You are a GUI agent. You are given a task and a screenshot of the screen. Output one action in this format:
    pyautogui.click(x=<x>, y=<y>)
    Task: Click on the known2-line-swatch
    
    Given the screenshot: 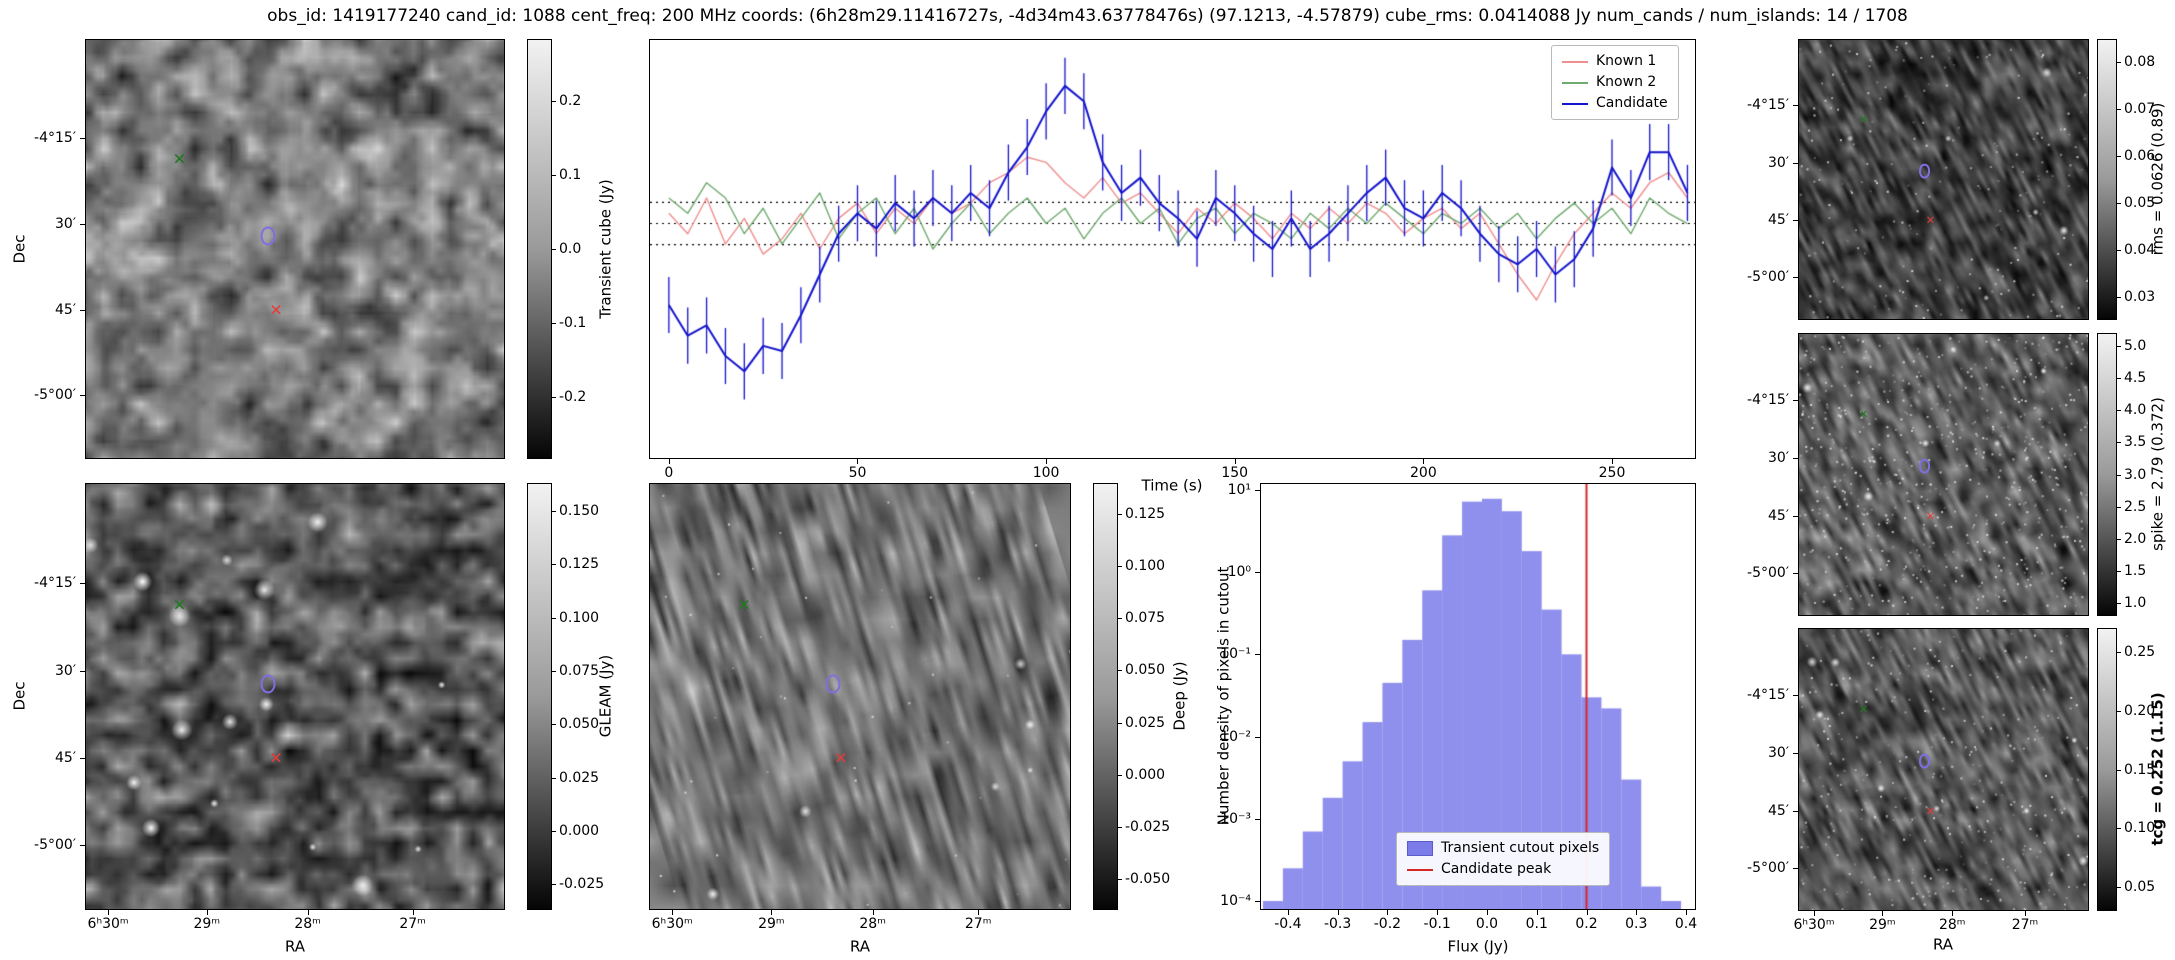 What is the action you would take?
    pyautogui.click(x=1575, y=82)
    